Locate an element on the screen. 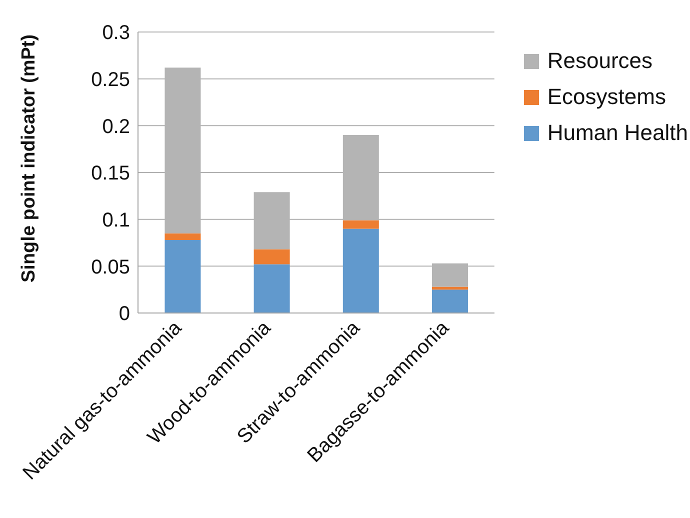  legend-label: Human Health is located at coordinates (617, 133).